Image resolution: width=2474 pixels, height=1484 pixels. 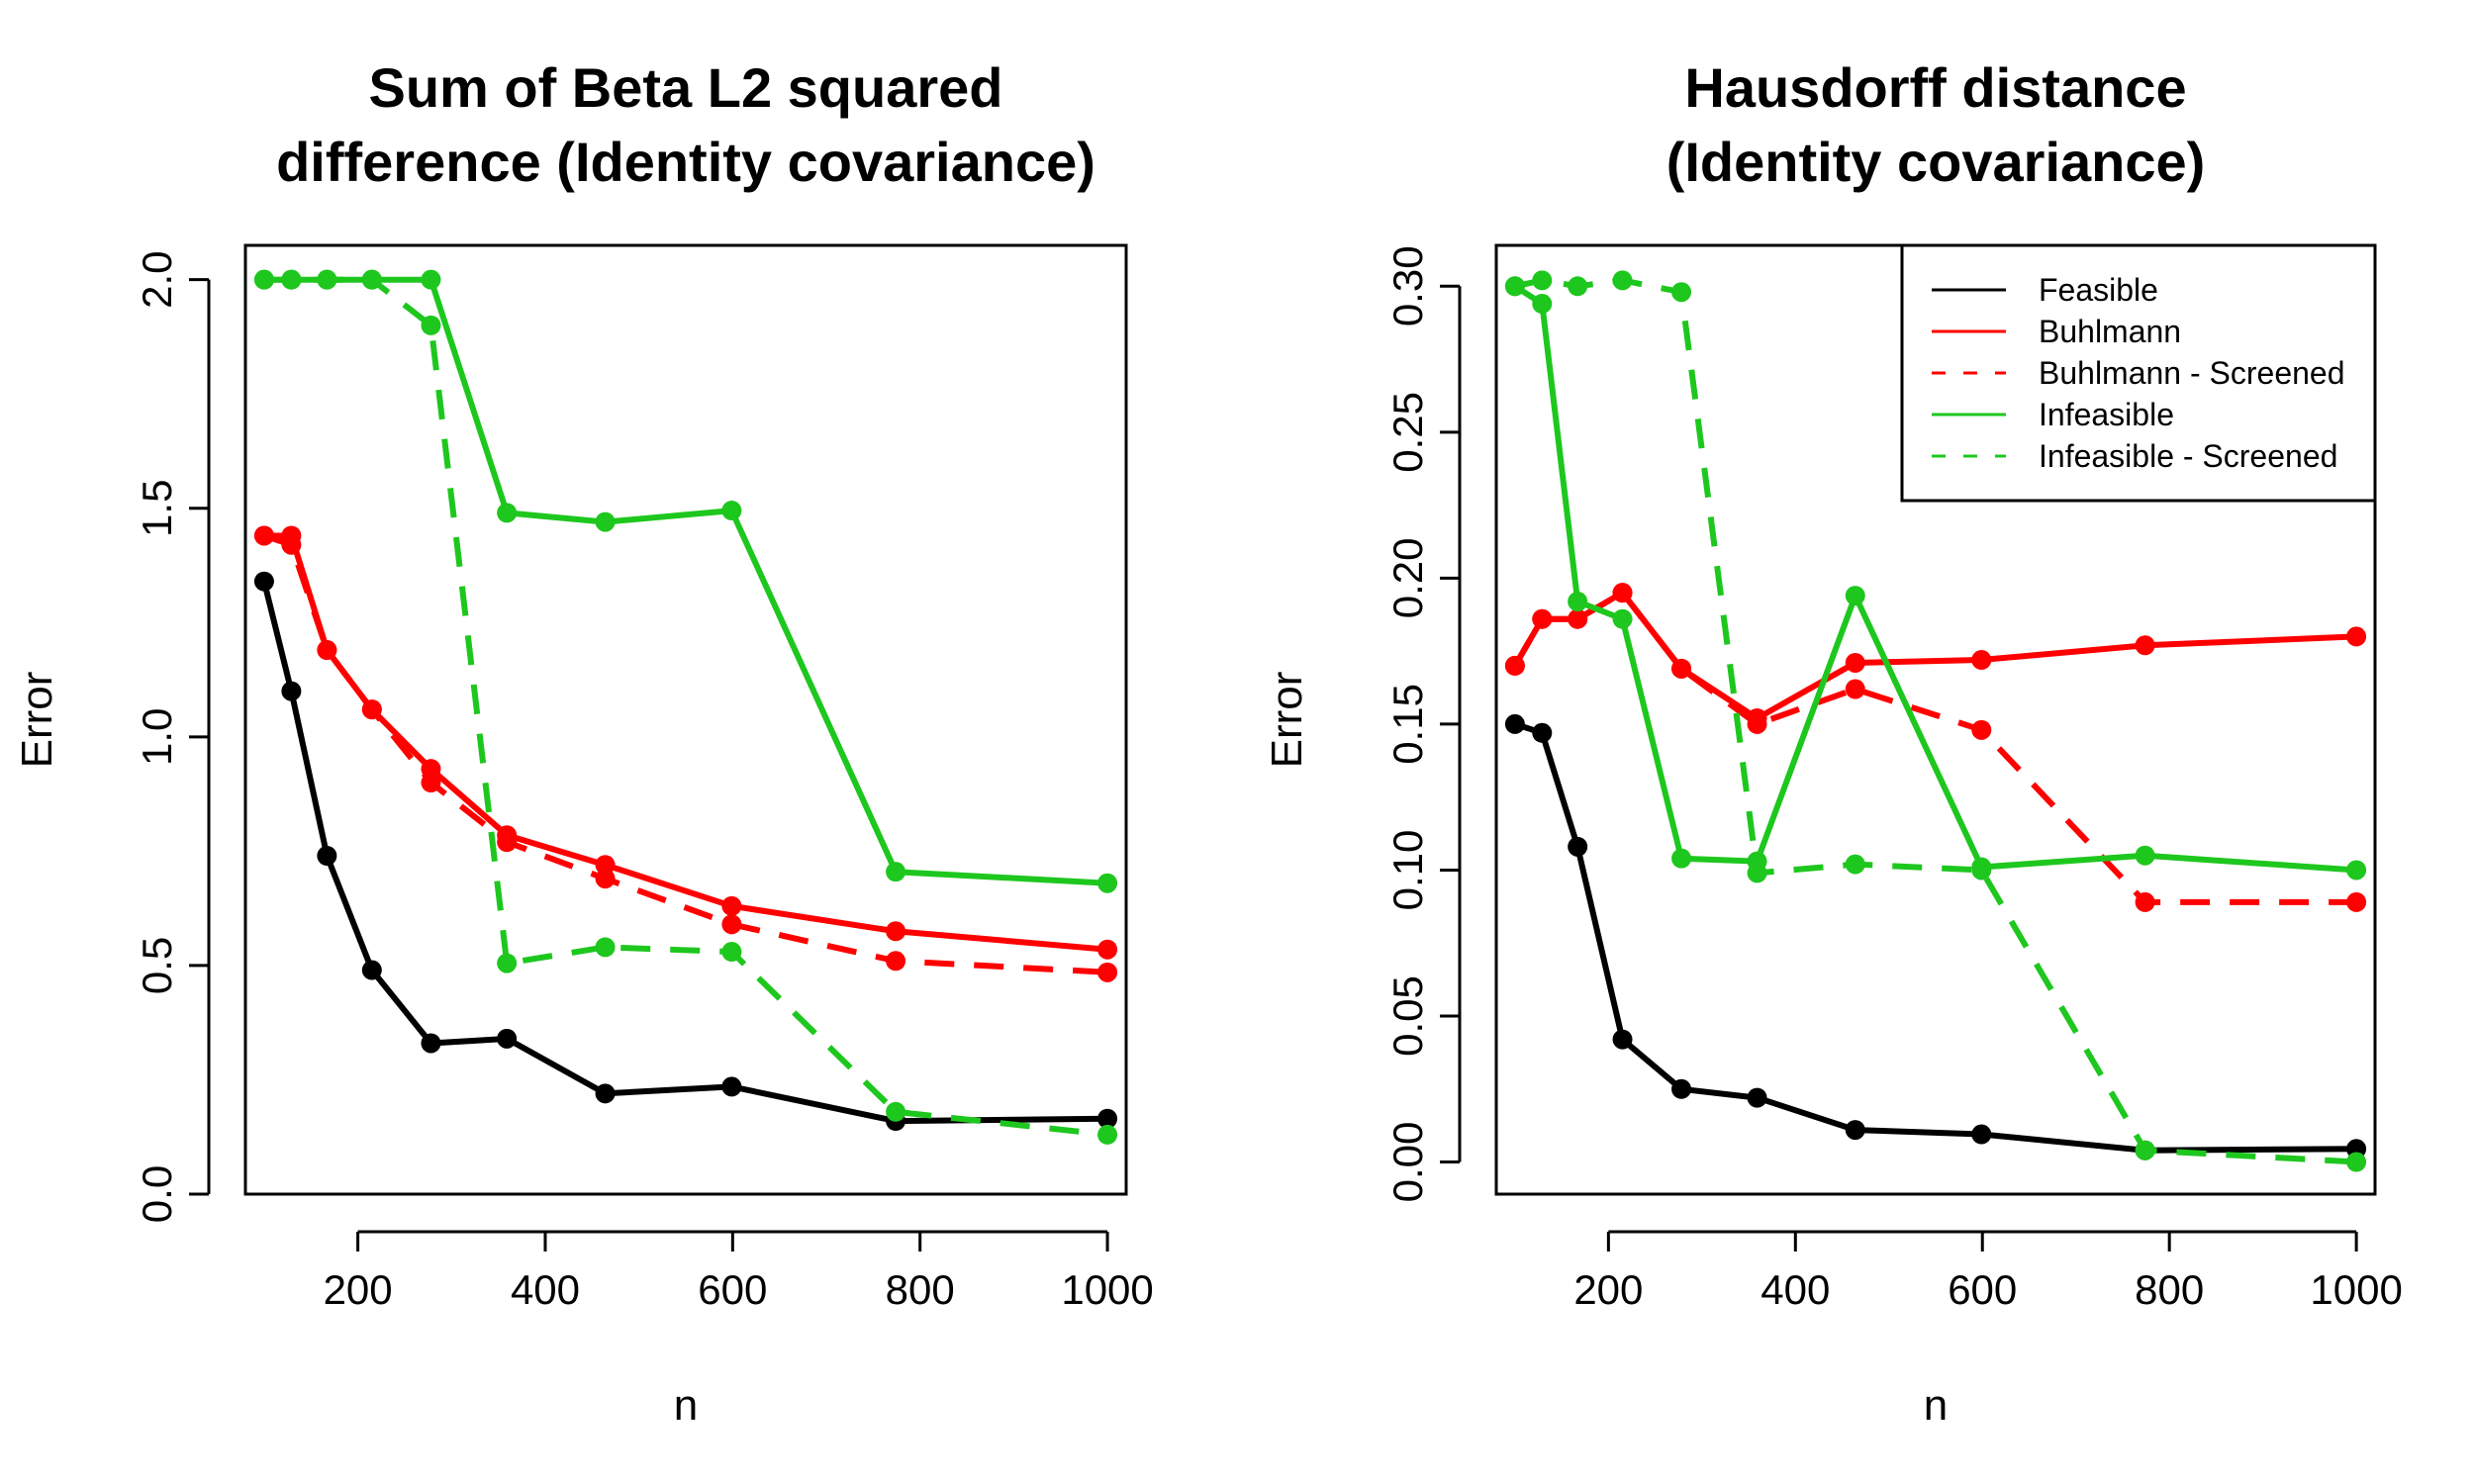 What do you see at coordinates (157, 1194) in the screenshot?
I see `y-tick-label: 0.0` at bounding box center [157, 1194].